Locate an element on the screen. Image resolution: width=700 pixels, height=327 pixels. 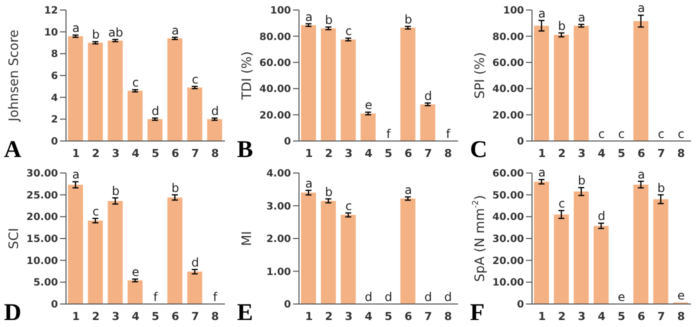
y-tick-label: 2.00 is located at coordinates (279, 240).